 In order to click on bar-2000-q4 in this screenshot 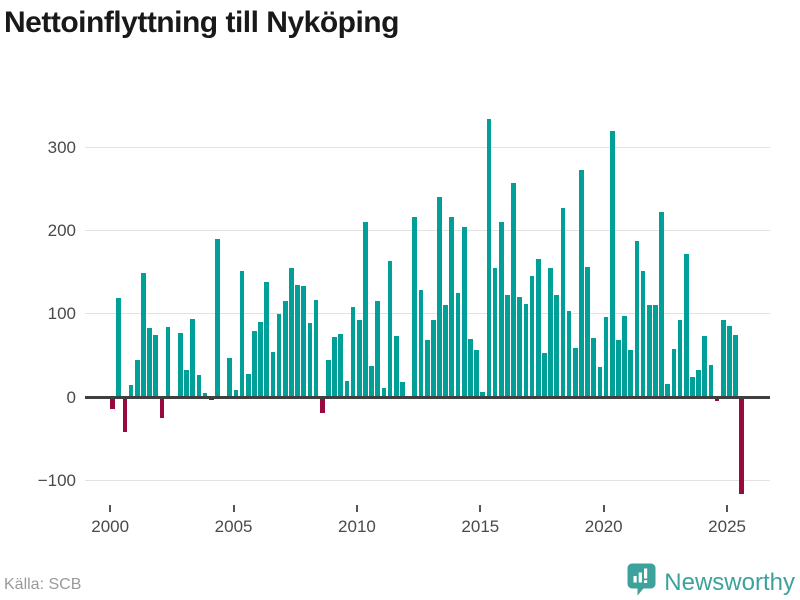, I will do `click(131, 390)`.